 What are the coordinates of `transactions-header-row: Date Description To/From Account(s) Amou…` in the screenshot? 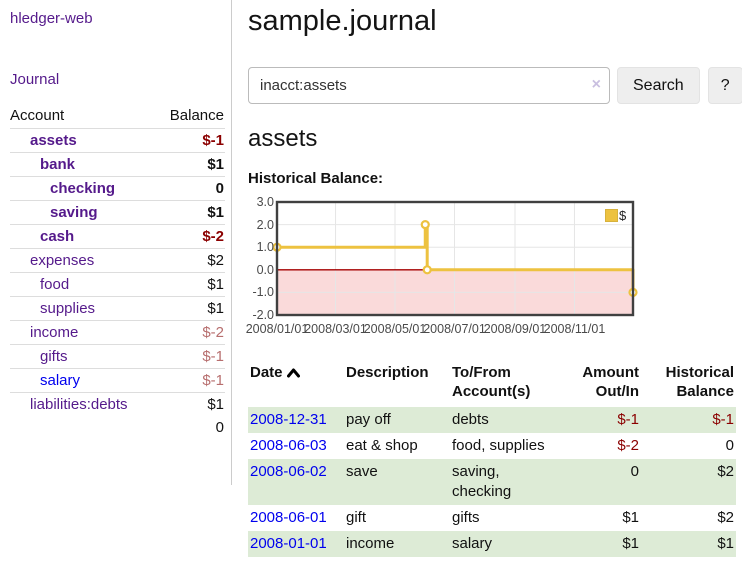 It's located at (492, 384).